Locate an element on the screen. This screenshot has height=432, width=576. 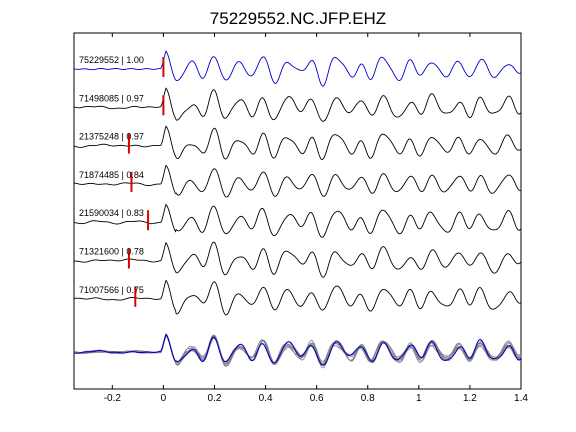
chart-title: 75229552.NC.JFP.EHZ is located at coordinates (298, 18).